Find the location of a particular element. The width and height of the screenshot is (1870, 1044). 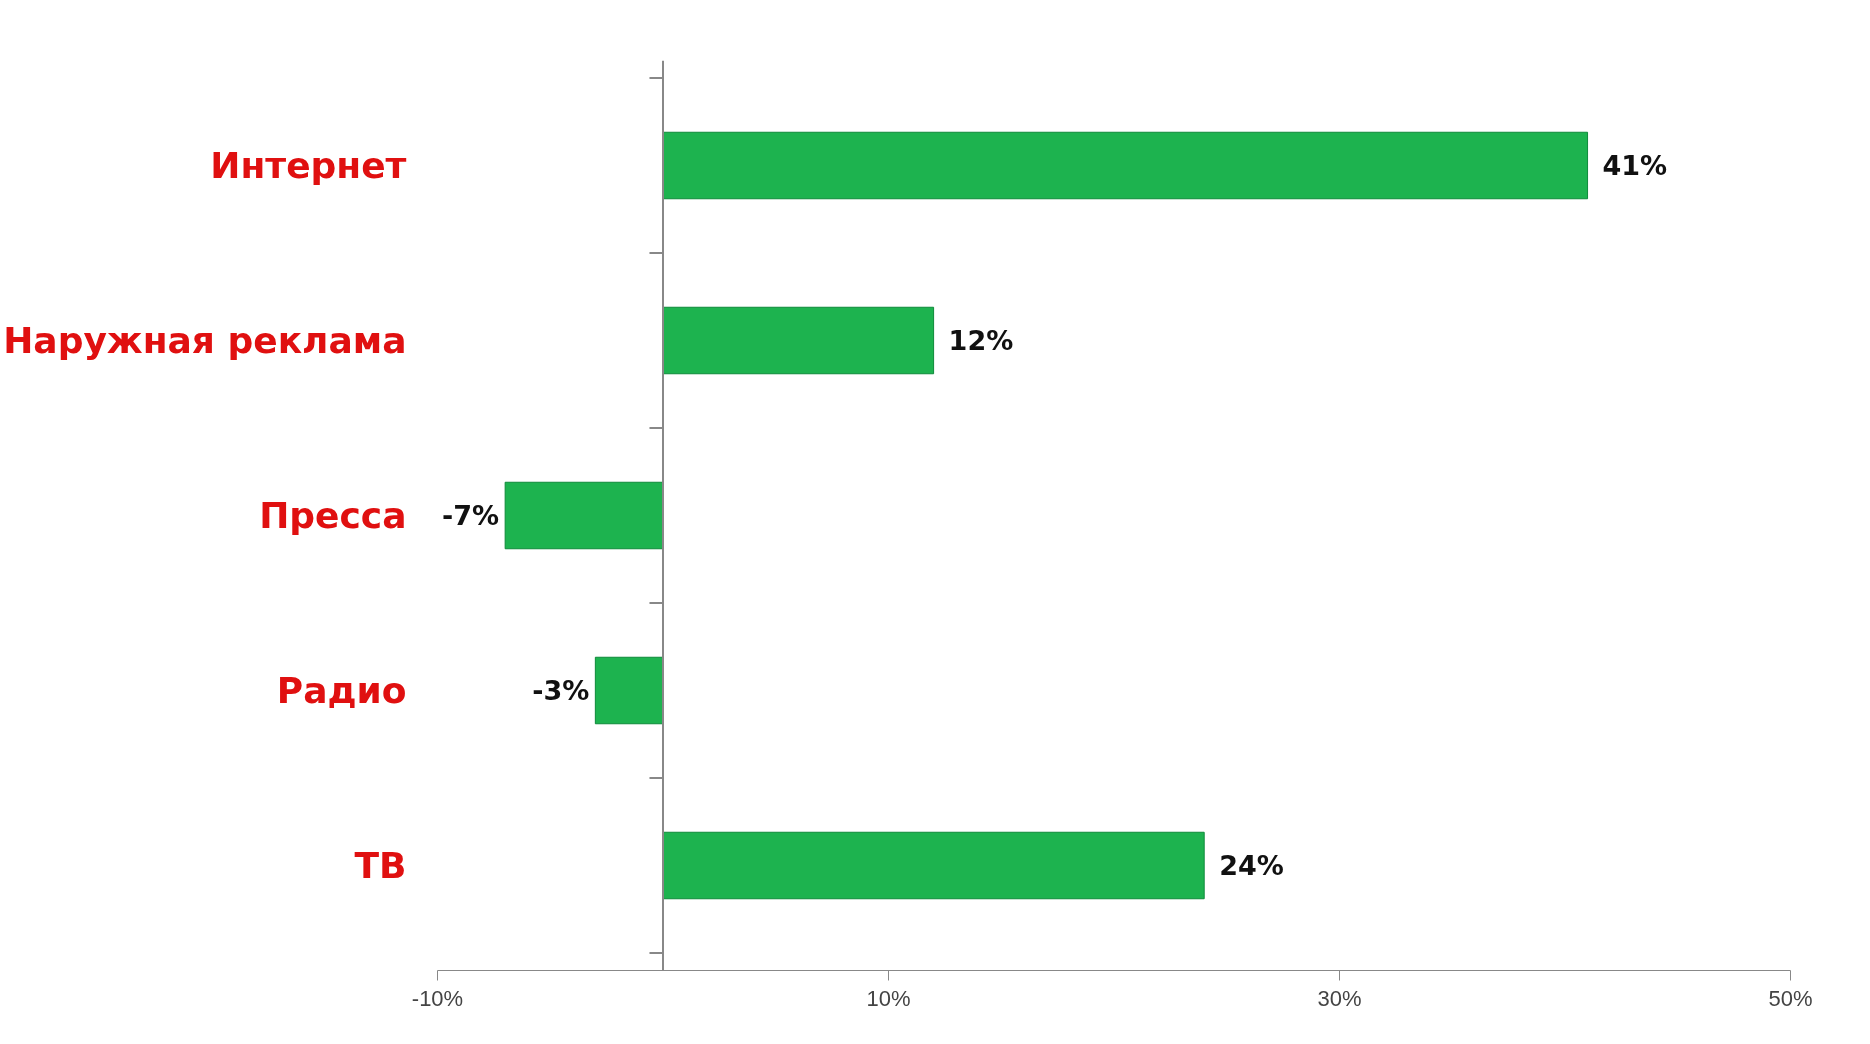

y-tick-label: Наружная реклама is located at coordinates (205, 340).